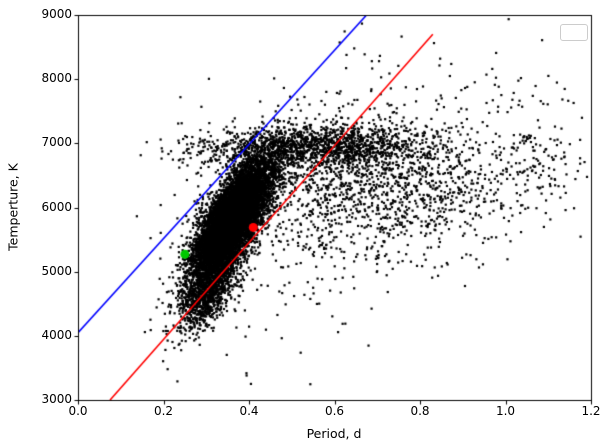  What do you see at coordinates (163, 411) in the screenshot?
I see `x-tick-label: 0.2` at bounding box center [163, 411].